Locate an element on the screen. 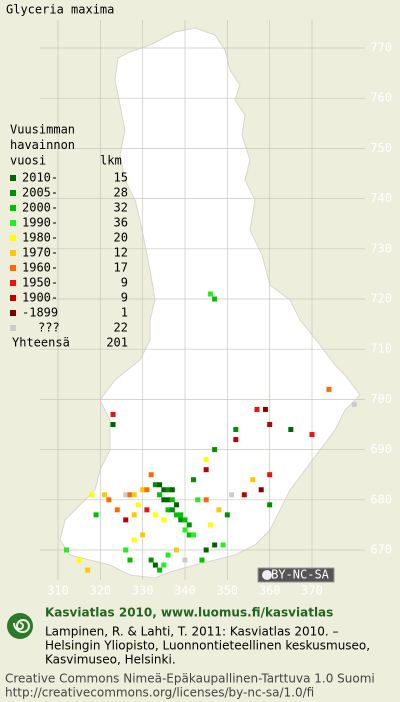  legend-count: 28 is located at coordinates (121, 193).